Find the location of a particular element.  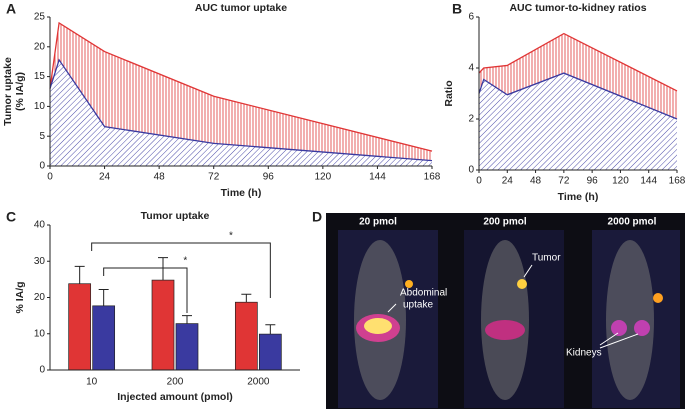

y-tick-label: 40 is located at coordinates (40, 225).